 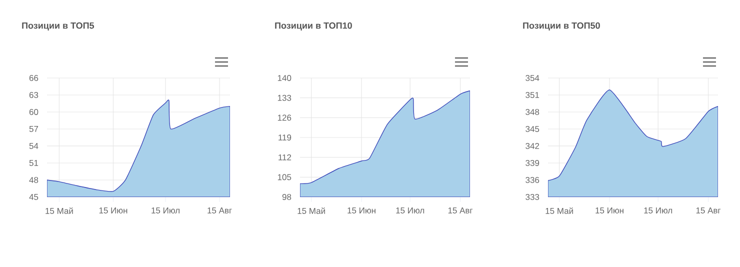 I want to click on y-tick-label: 351, so click(x=533, y=95).